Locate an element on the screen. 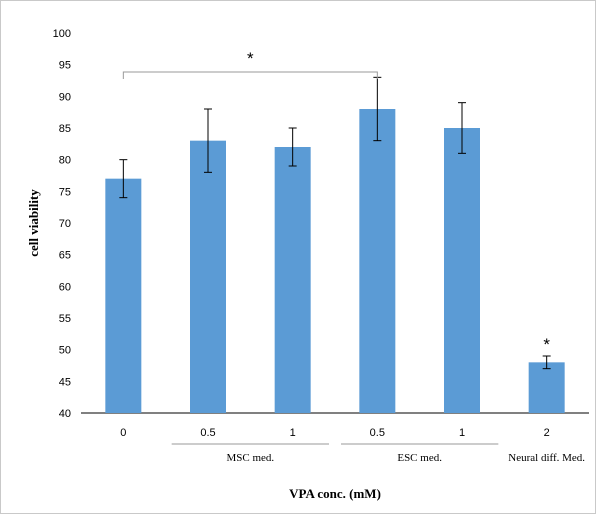  significance-bracket is located at coordinates (250, 75).